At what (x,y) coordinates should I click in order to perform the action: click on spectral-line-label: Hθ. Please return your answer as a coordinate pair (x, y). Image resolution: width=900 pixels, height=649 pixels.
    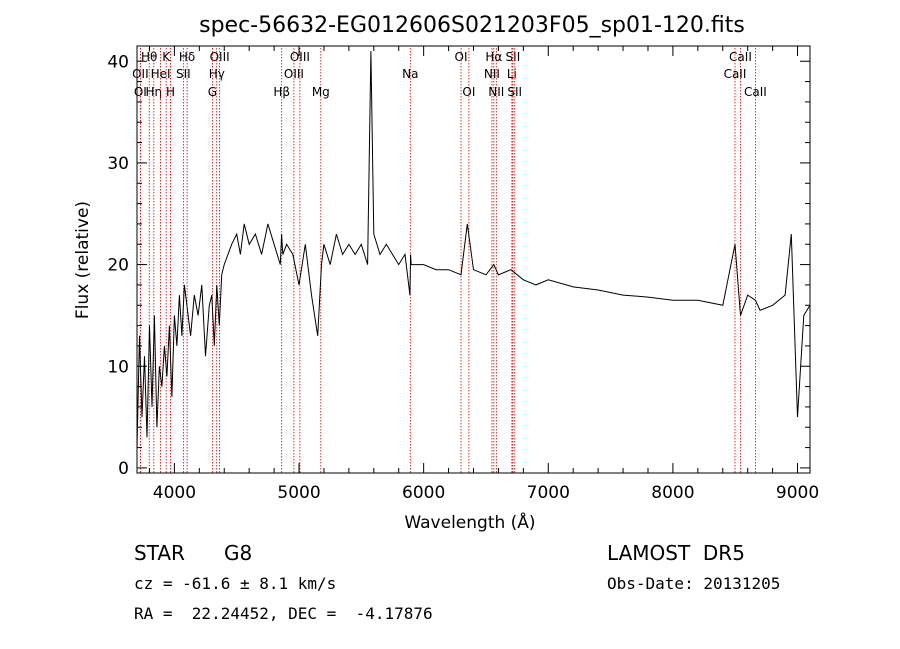
    Looking at the image, I should click on (149, 57).